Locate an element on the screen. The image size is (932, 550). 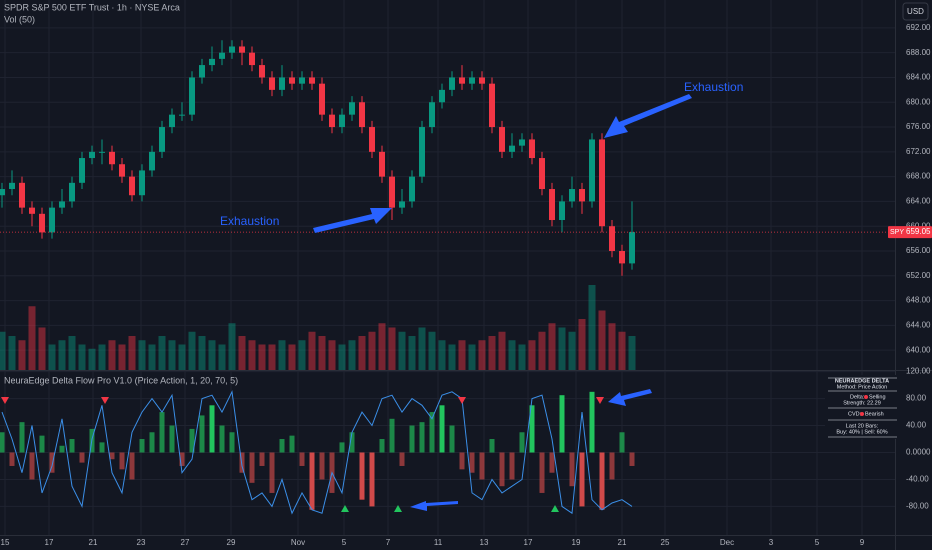
info-title: NEURAEDGE DELTA is located at coordinates (862, 381).